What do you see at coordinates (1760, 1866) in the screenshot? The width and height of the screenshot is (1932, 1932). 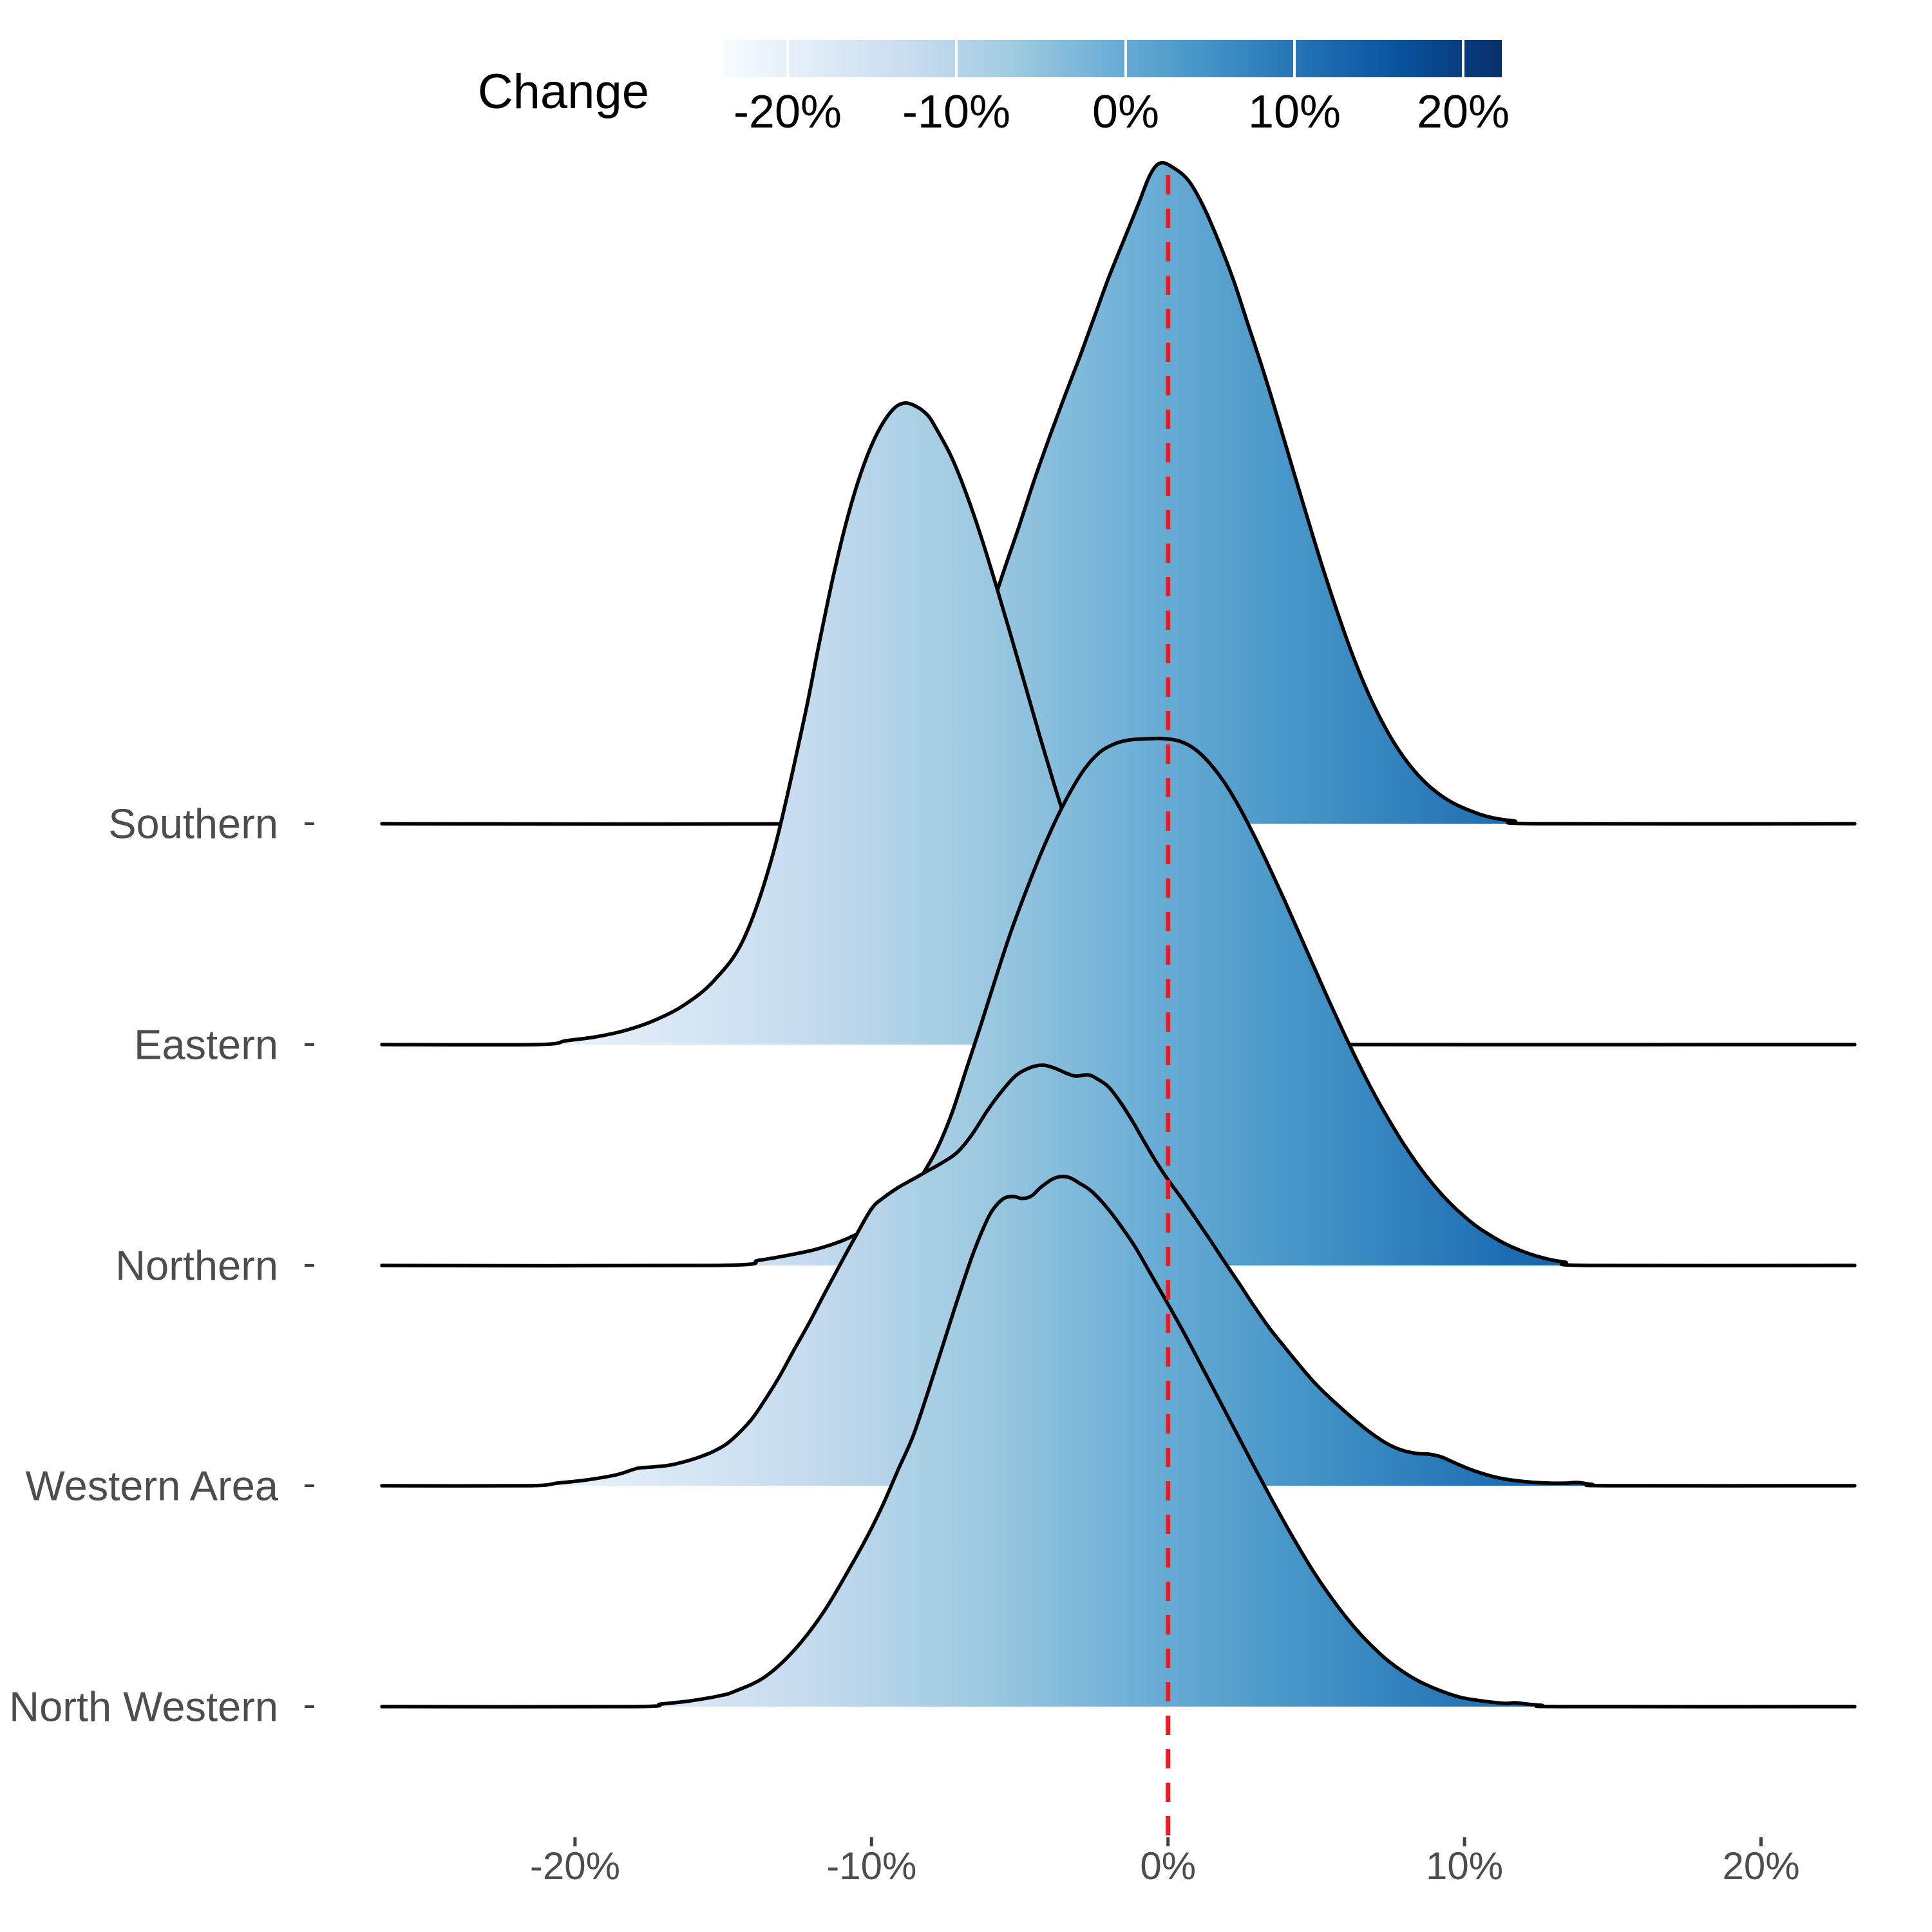 I see `x-tick-label: 20%` at bounding box center [1760, 1866].